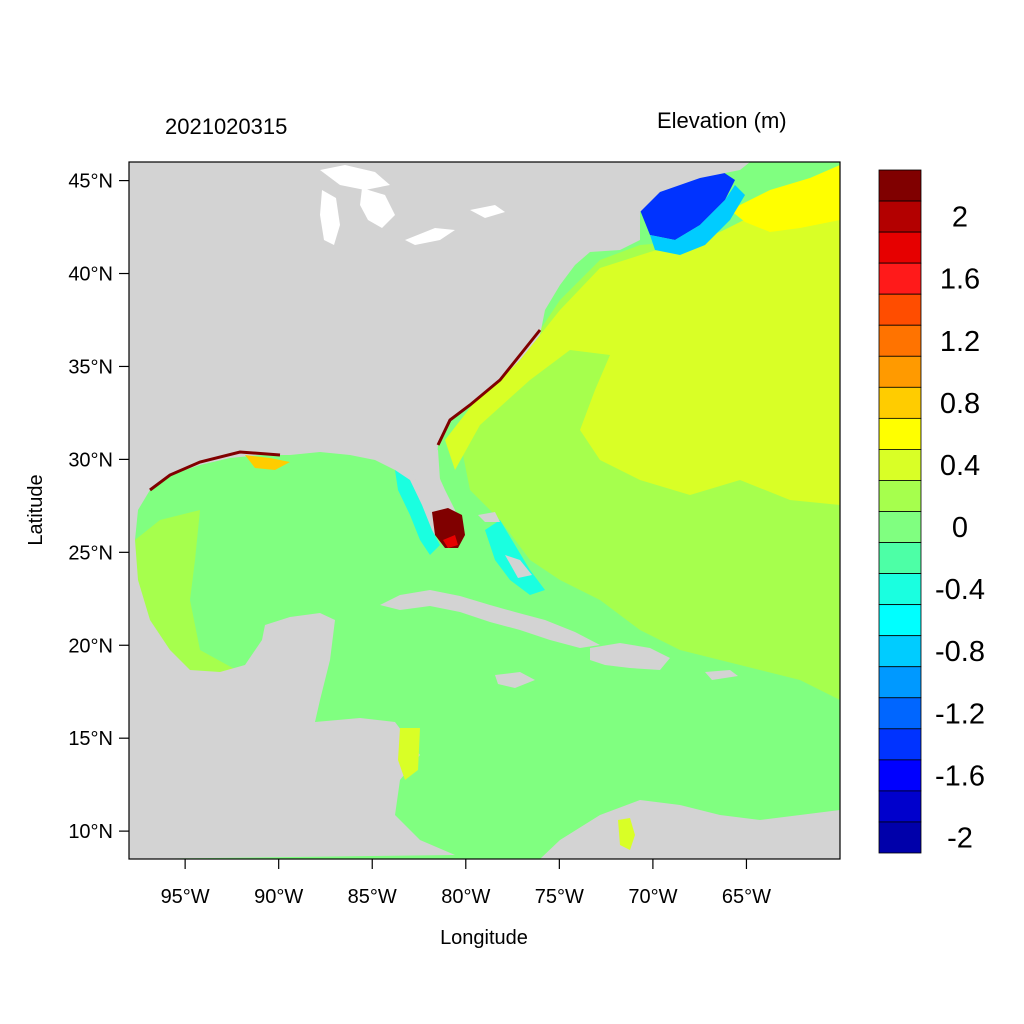 Image resolution: width=1024 pixels, height=1024 pixels. Describe the element at coordinates (630, 656) in the screenshot. I see `hispaniola` at that location.